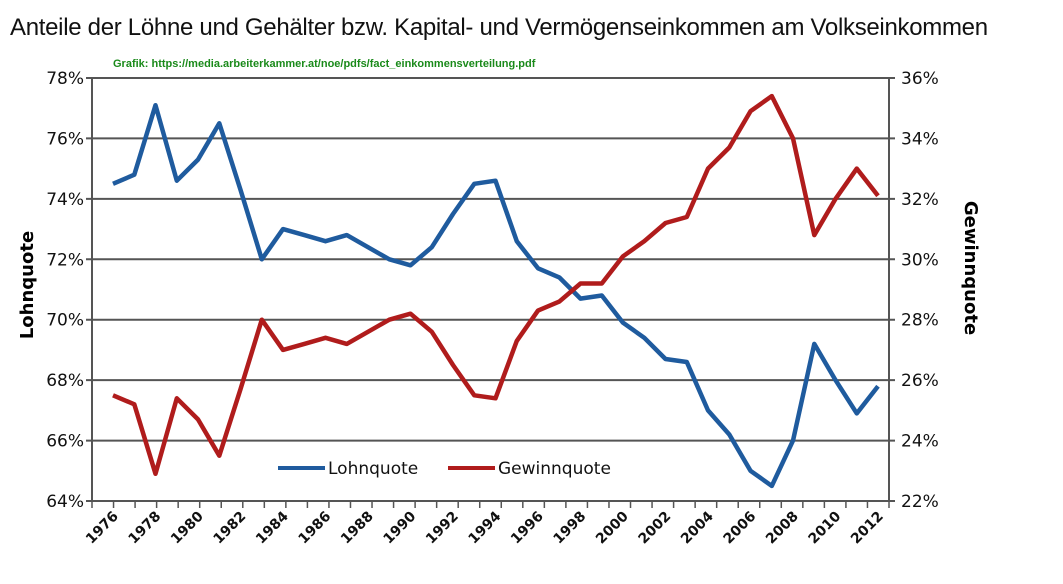 This screenshot has width=1063, height=584. Describe the element at coordinates (970, 268) in the screenshot. I see `y-axis-right-label: Gewinnquote` at that location.